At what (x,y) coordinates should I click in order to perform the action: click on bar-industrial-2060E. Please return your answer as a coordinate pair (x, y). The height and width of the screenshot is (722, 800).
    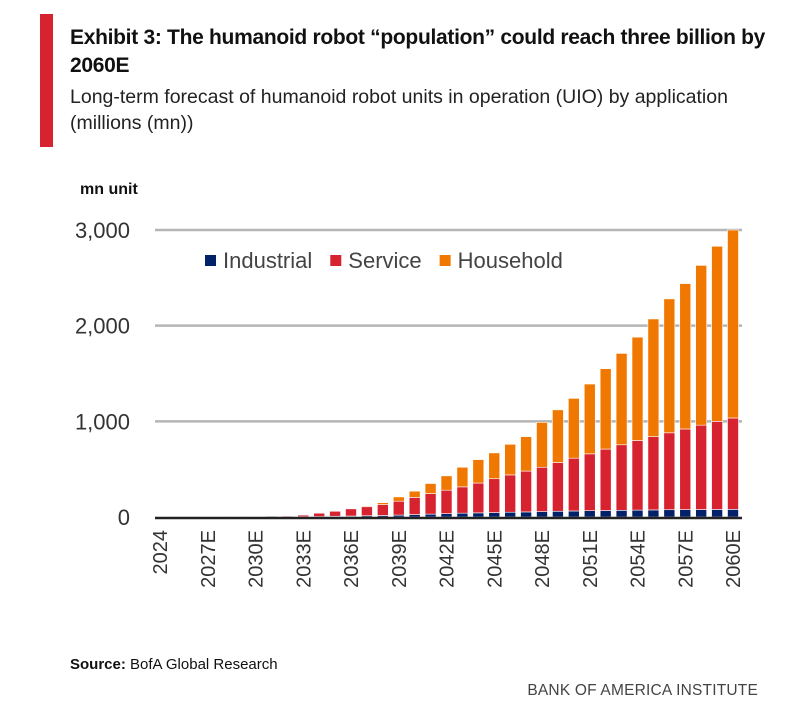
    Looking at the image, I should click on (733, 513).